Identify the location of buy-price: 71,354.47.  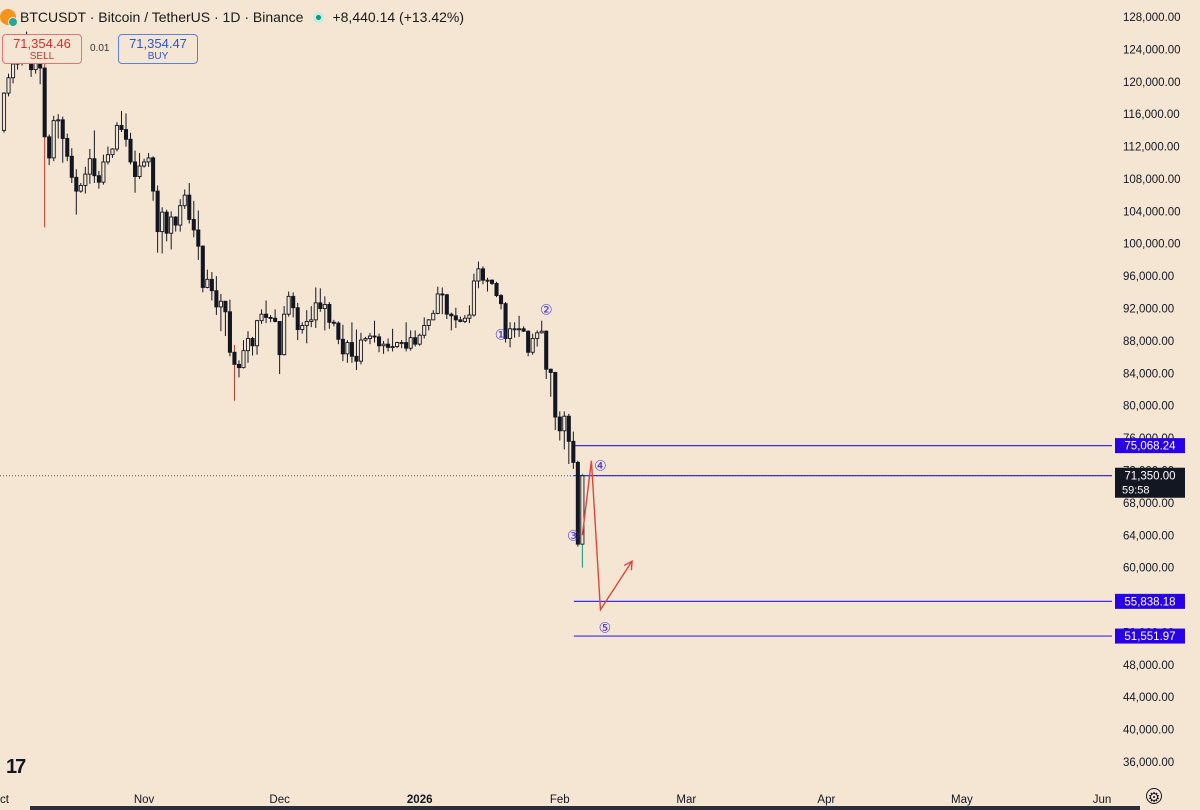
(158, 43).